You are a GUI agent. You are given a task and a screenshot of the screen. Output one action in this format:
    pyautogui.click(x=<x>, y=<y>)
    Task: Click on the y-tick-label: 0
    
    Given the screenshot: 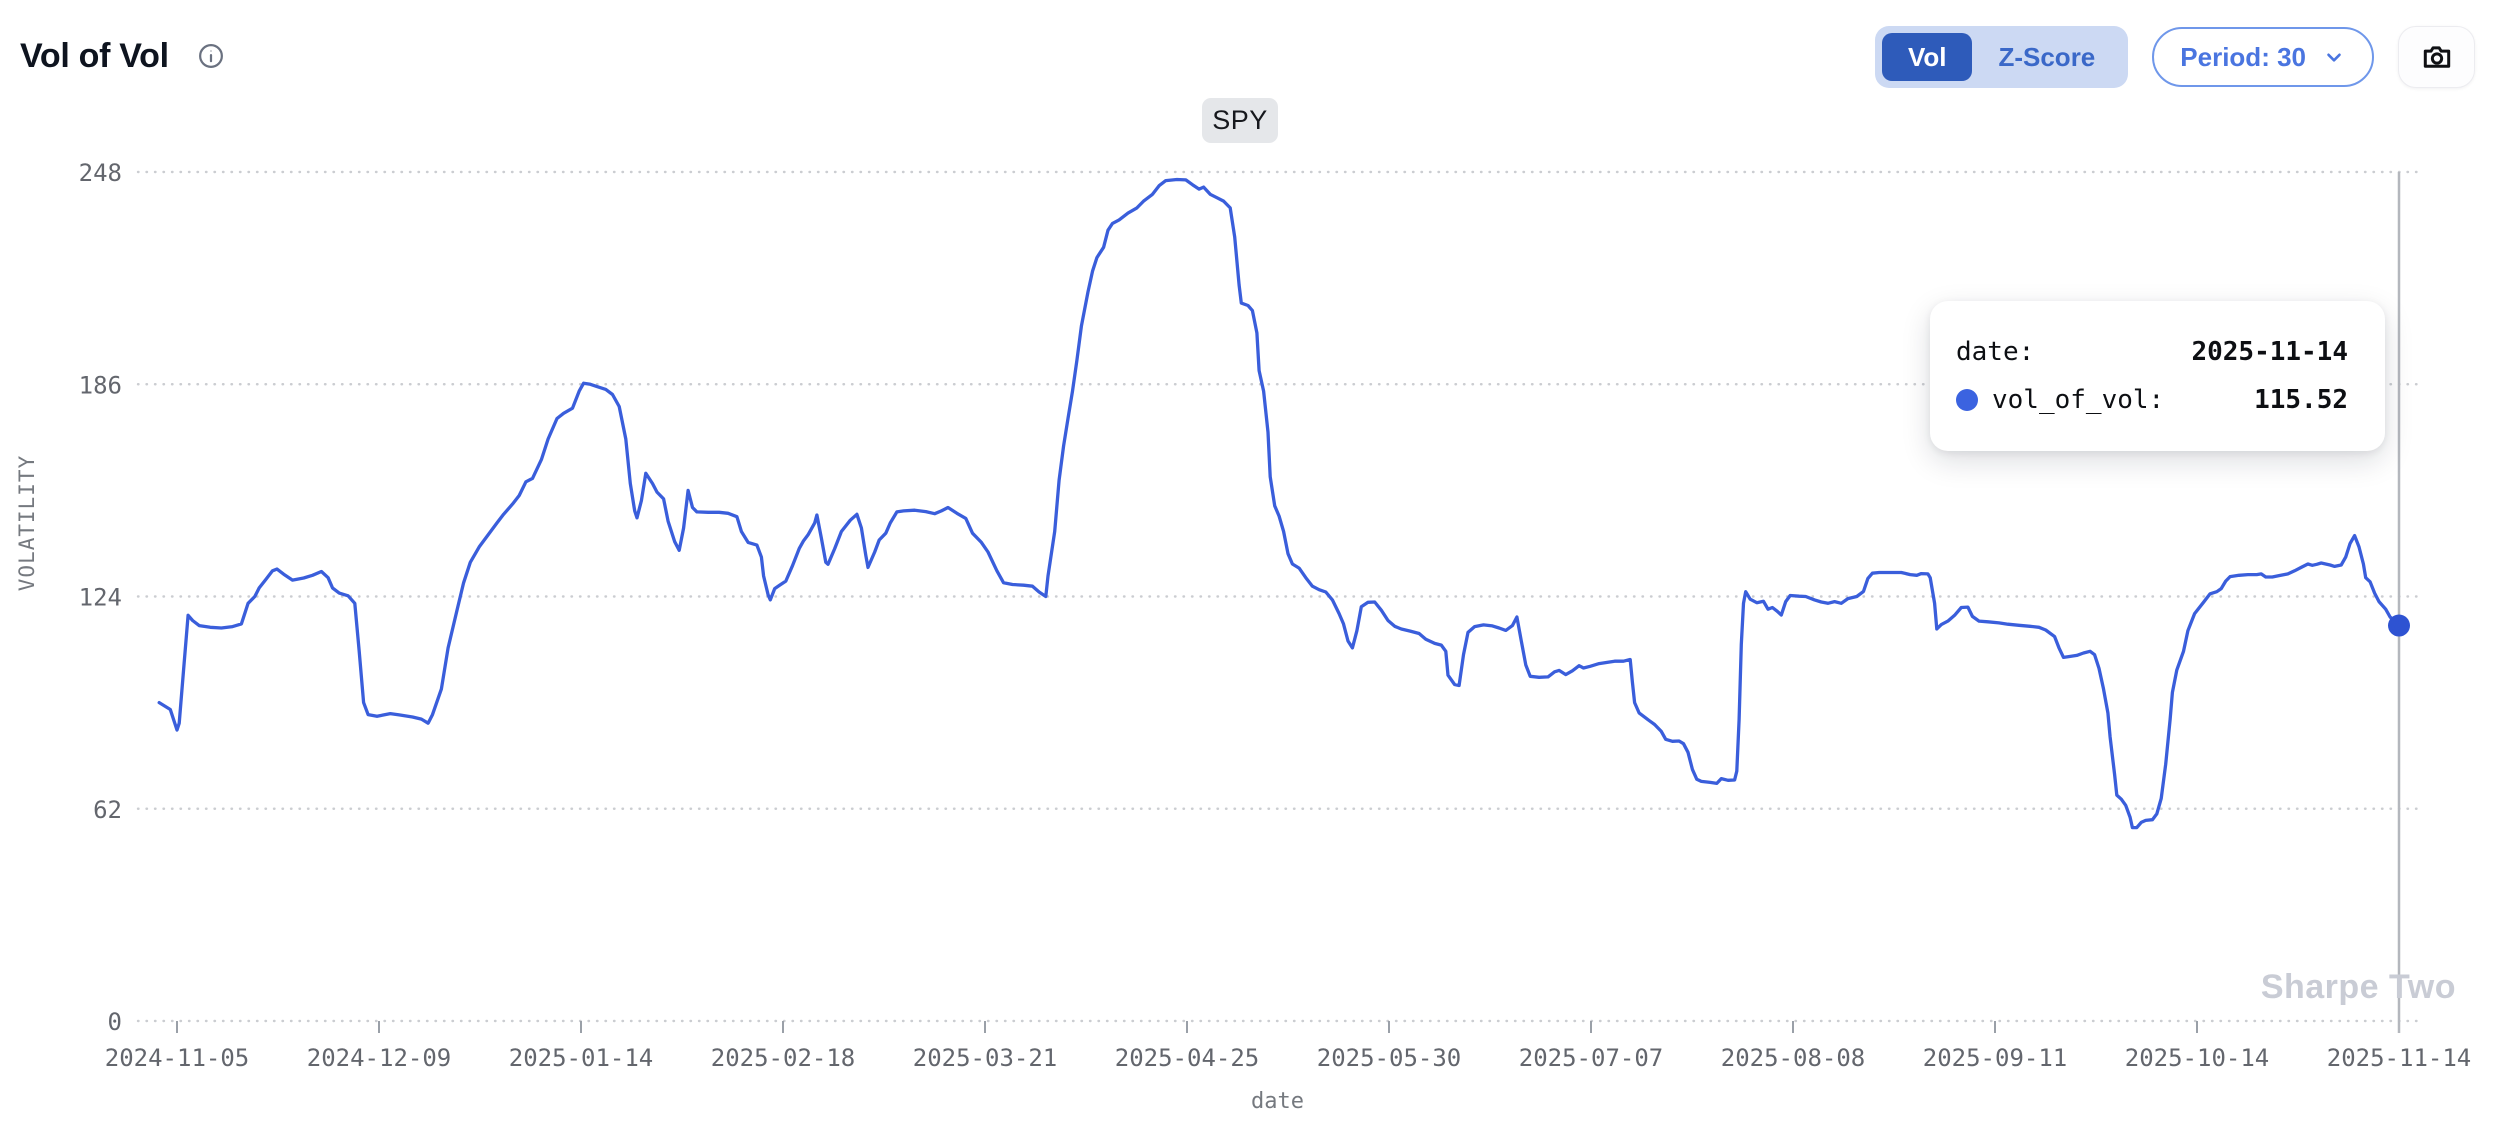 What is the action you would take?
    pyautogui.click(x=115, y=1022)
    